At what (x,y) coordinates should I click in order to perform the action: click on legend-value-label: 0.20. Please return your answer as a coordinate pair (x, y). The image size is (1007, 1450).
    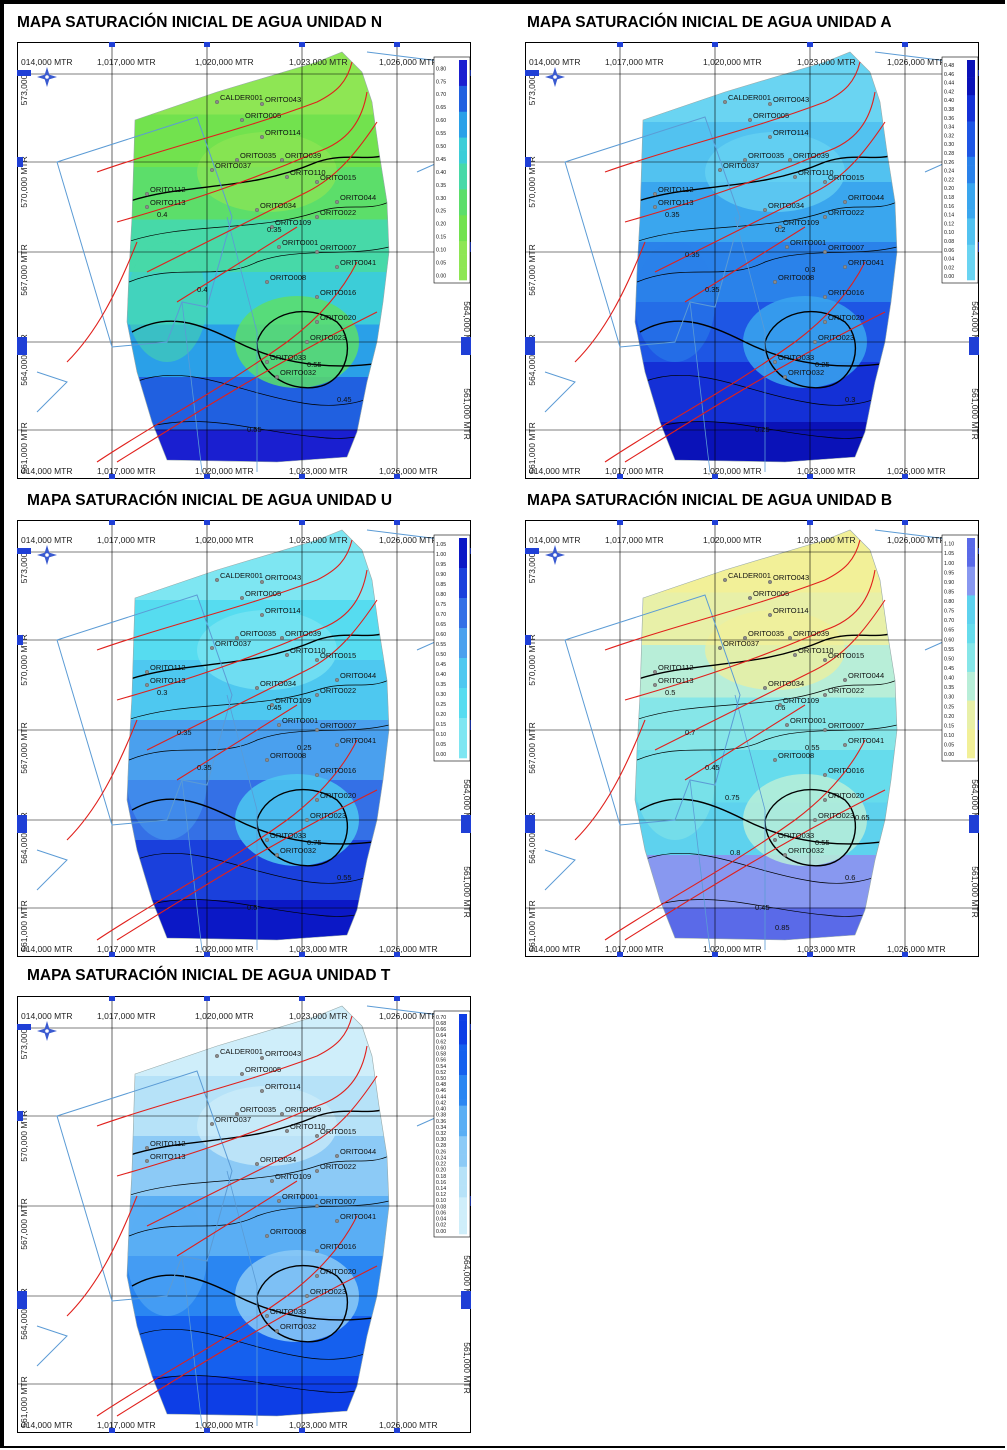
    Looking at the image, I should click on (441, 225).